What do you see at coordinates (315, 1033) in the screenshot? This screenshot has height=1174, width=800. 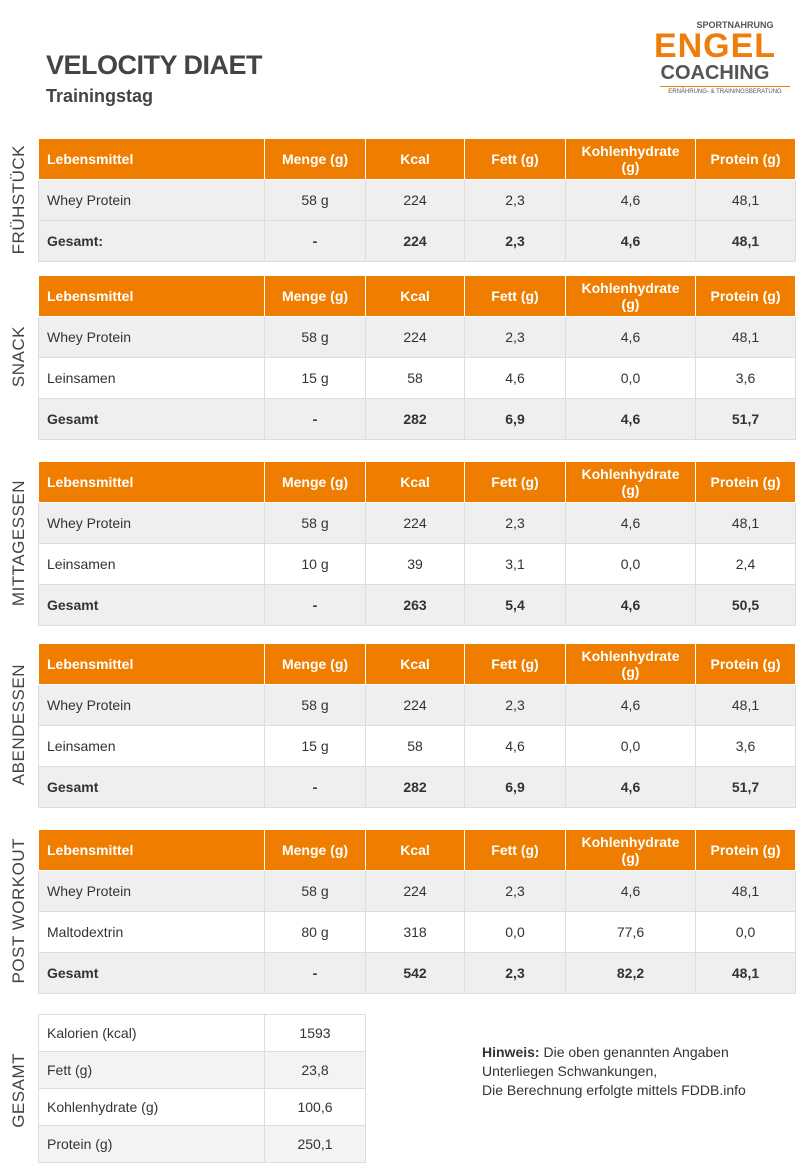 I see `cell: 1593` at bounding box center [315, 1033].